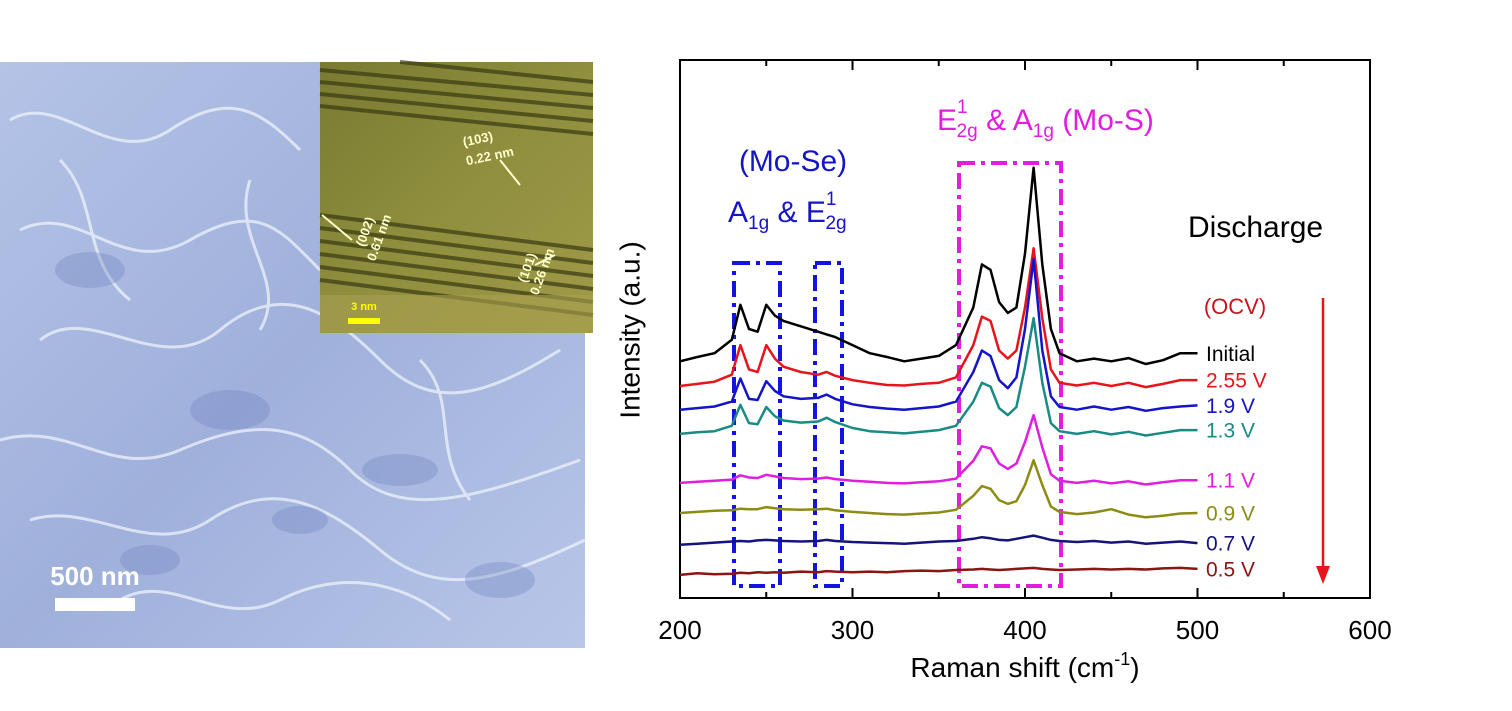 The image size is (1512, 711). Describe the element at coordinates (1230, 354) in the screenshot. I see `series-label: Initial` at that location.